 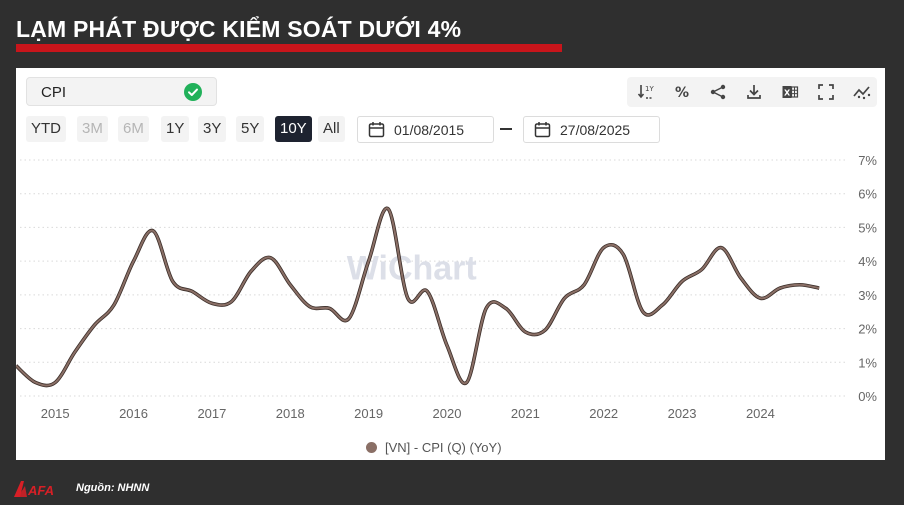 What do you see at coordinates (239, 29) in the screenshot?
I see `page-title: LẠM PHÁT ĐƯỢC KIỂM SOÁT DƯỚI 4%` at bounding box center [239, 29].